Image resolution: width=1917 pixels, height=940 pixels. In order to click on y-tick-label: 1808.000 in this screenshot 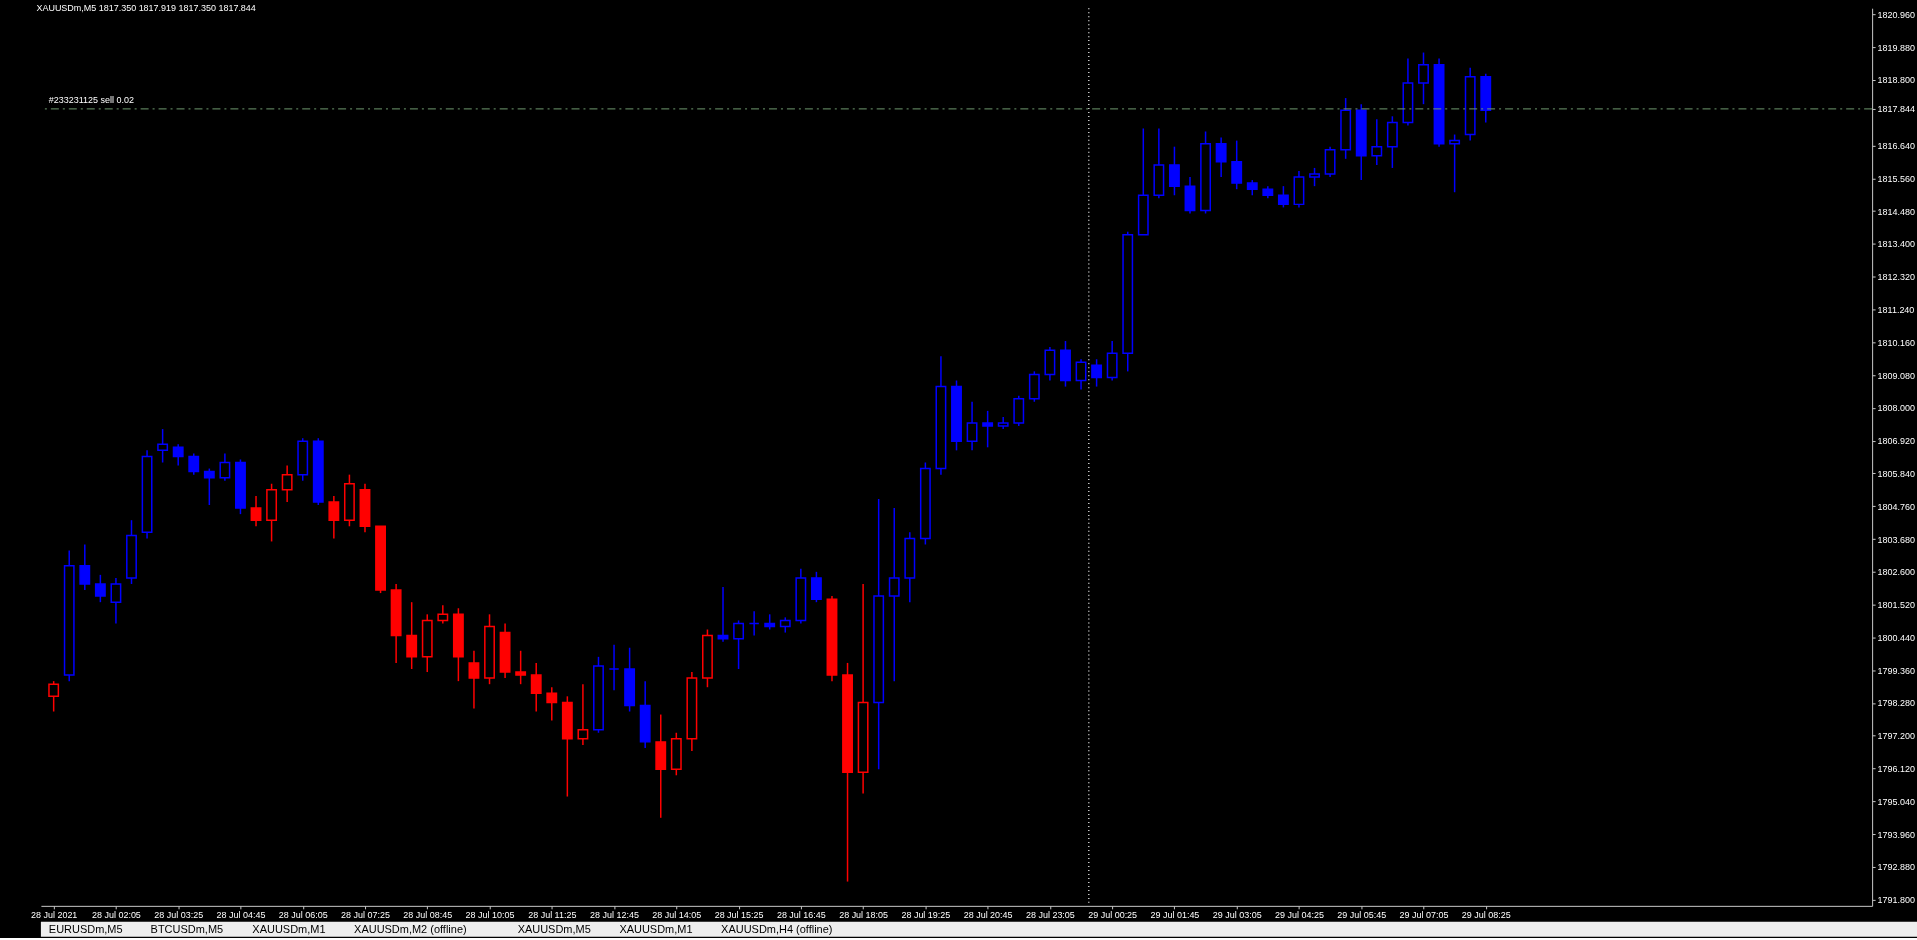, I will do `click(1896, 408)`.